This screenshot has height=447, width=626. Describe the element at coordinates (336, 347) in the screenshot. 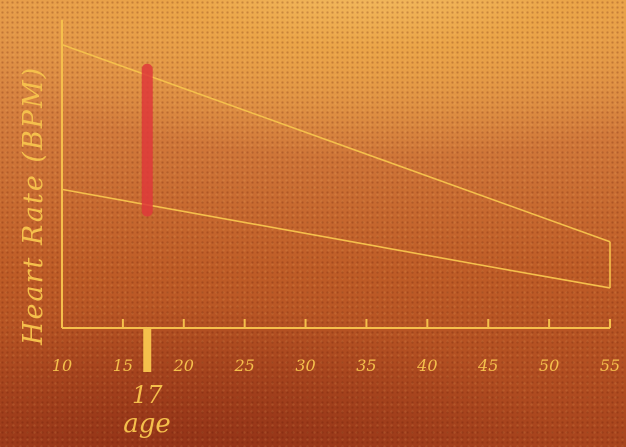

I see `x-ticks: 10 15 20 25 30 35 40 45 50 55` at that location.